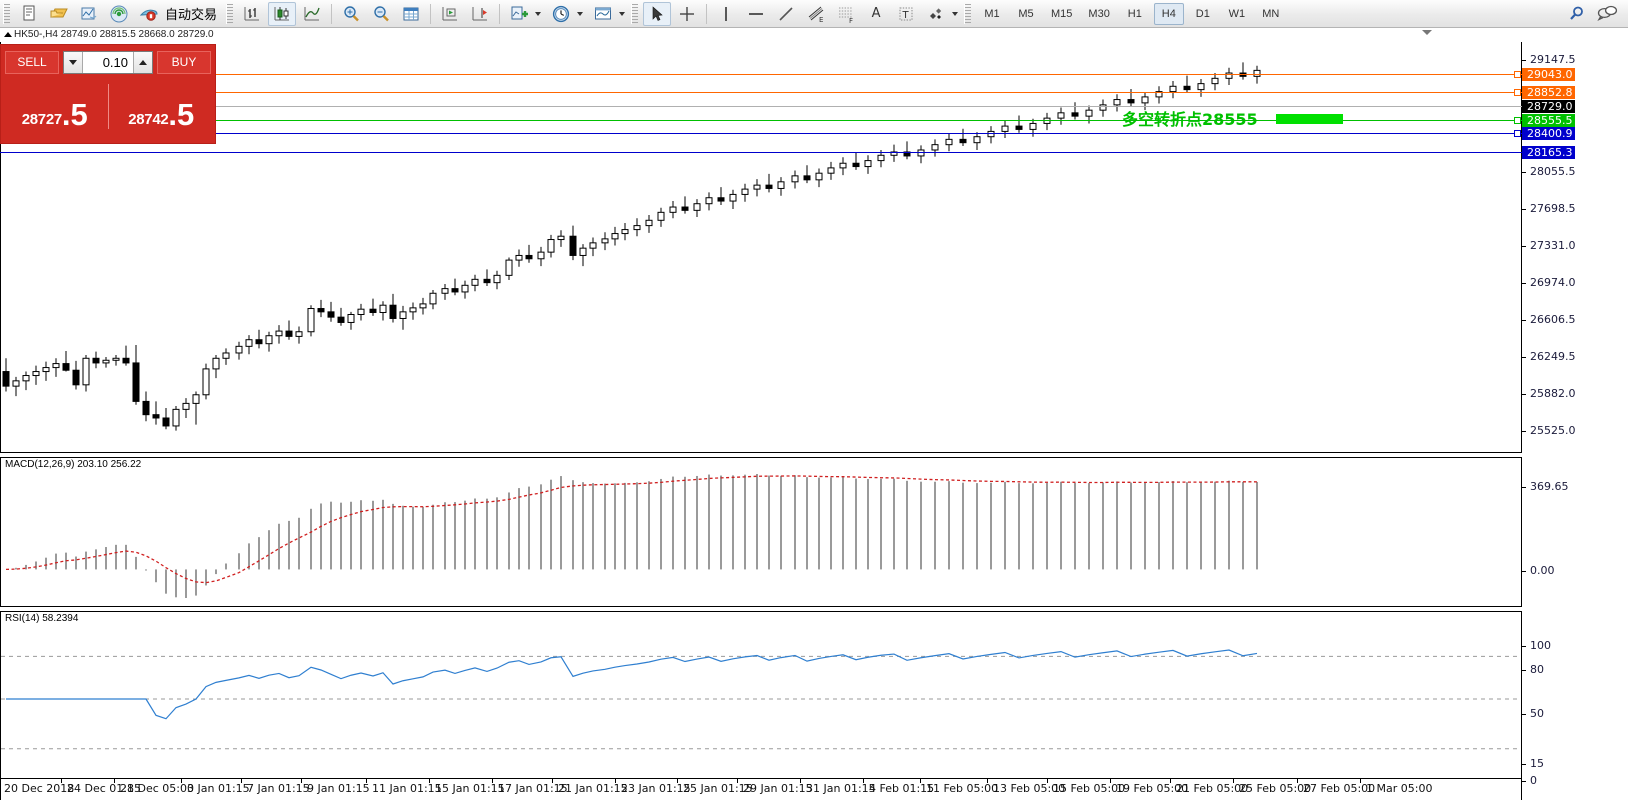 The width and height of the screenshot is (1628, 800). I want to click on cursor-icon, so click(657, 13).